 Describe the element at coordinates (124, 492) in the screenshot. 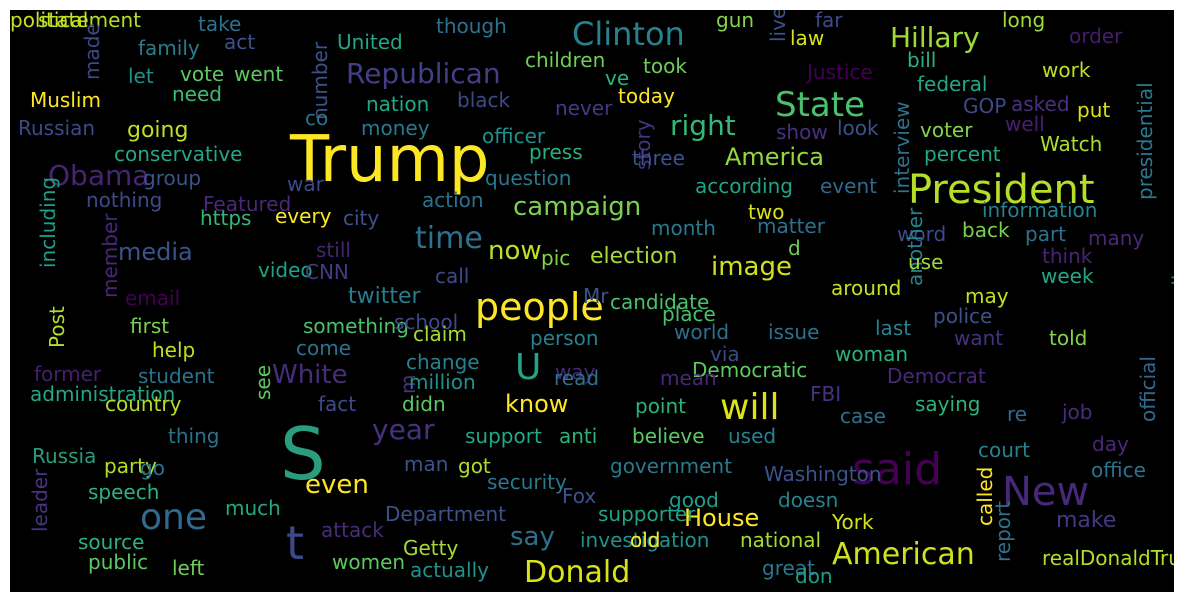

I see `word-speech: speech` at that location.